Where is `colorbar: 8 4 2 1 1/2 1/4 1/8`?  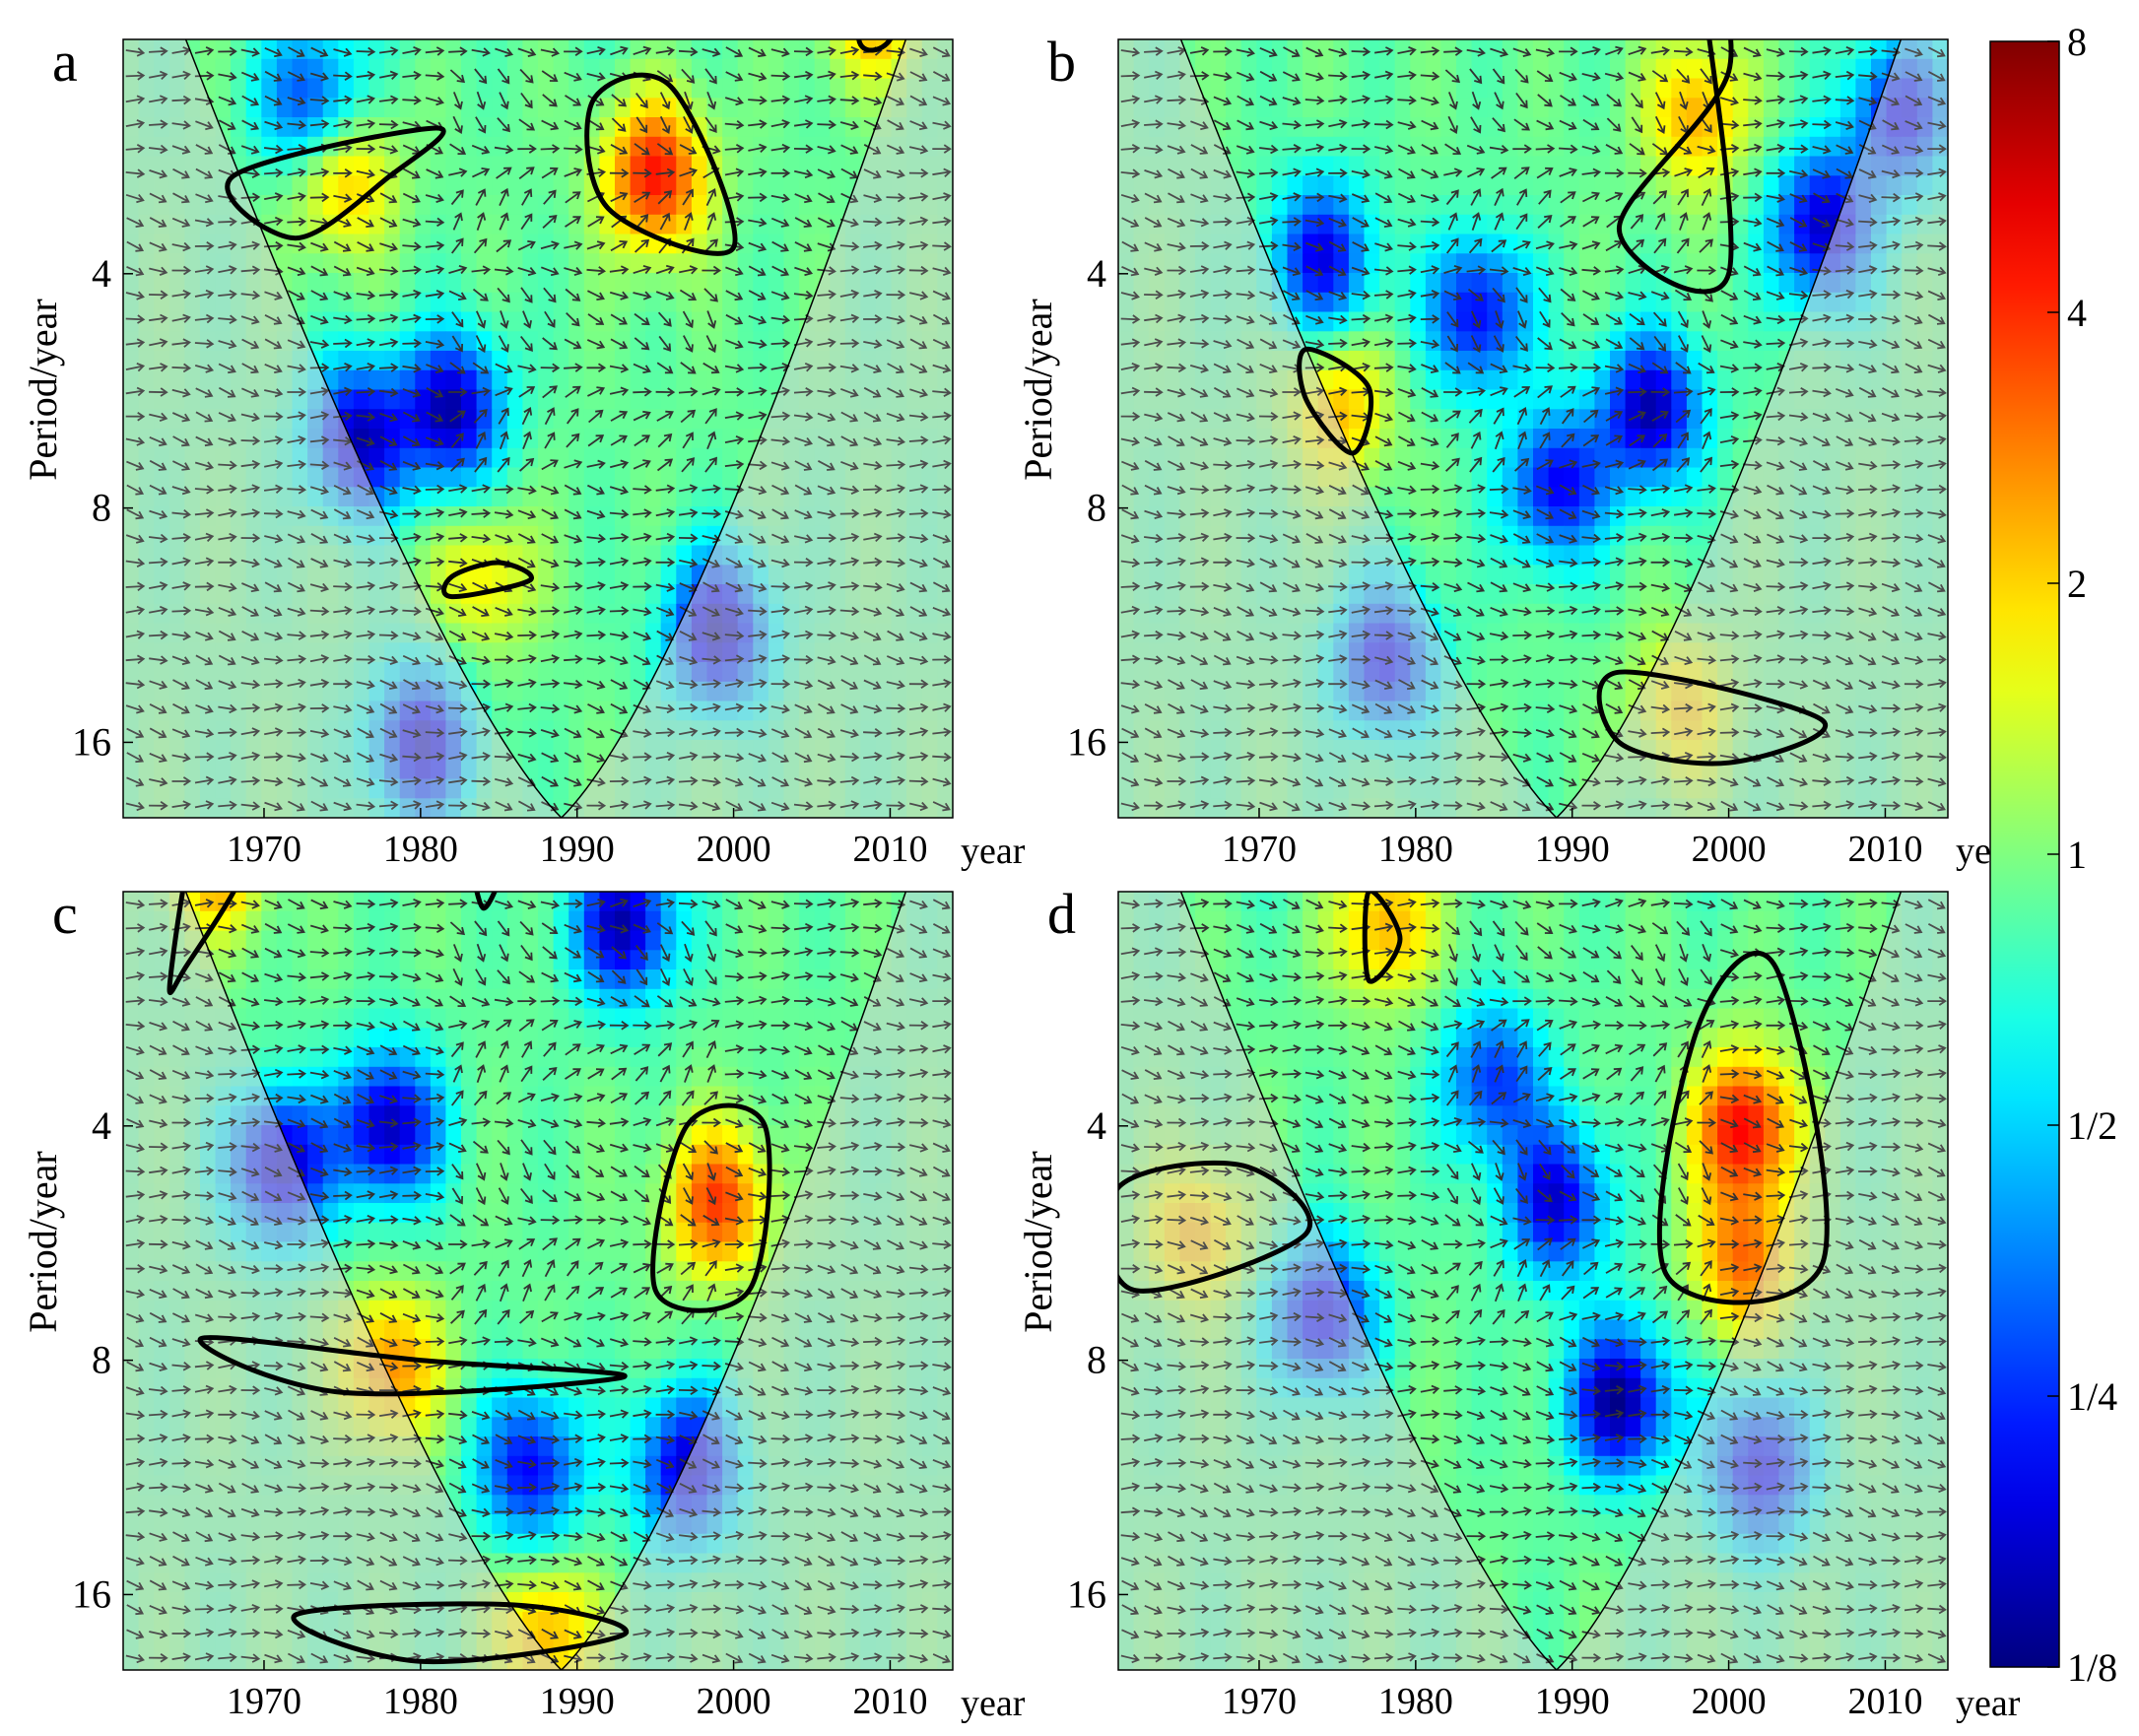
colorbar: 8 4 2 1 1/2 1/4 1/8 is located at coordinates (2053, 855).